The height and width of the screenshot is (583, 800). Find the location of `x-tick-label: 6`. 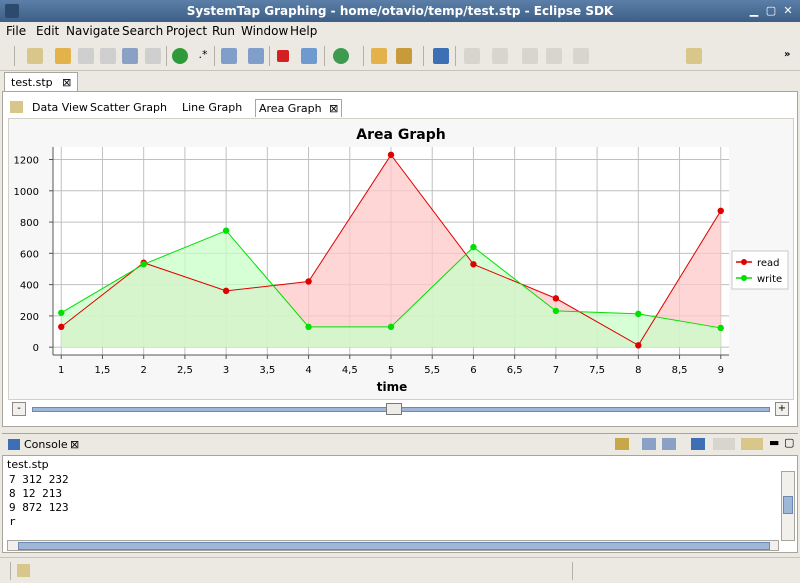

x-tick-label: 6 is located at coordinates (473, 370).